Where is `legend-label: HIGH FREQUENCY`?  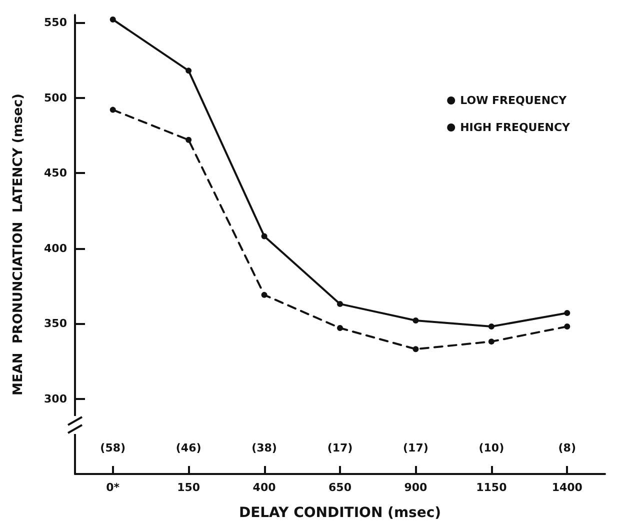 legend-label: HIGH FREQUENCY is located at coordinates (516, 127).